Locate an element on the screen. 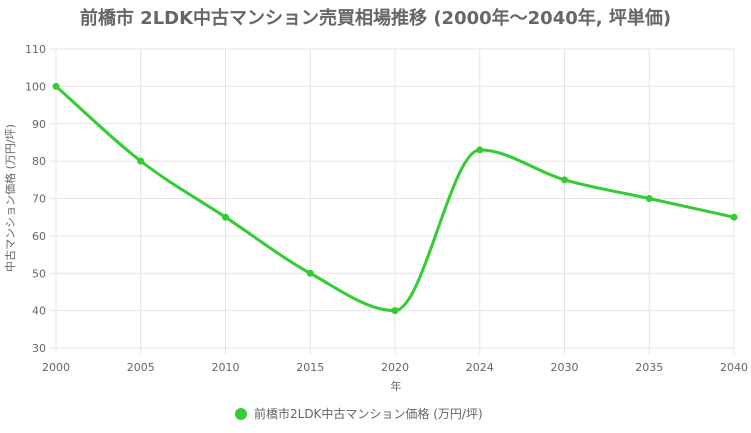 The width and height of the screenshot is (751, 433). y-tick-label: 70 is located at coordinates (39, 199).